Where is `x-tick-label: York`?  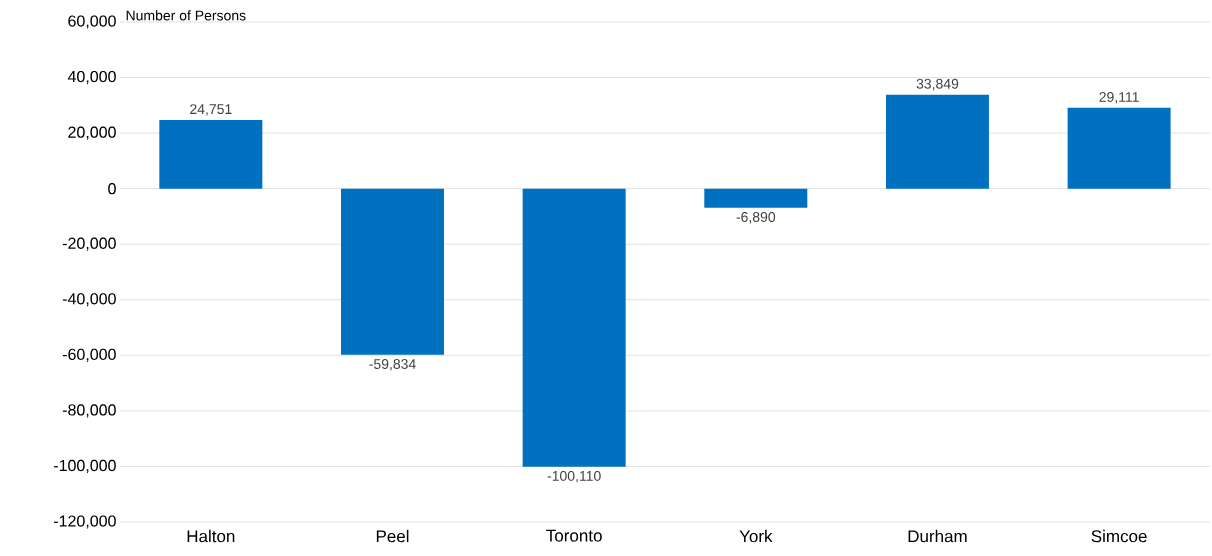
x-tick-label: York is located at coordinates (756, 536).